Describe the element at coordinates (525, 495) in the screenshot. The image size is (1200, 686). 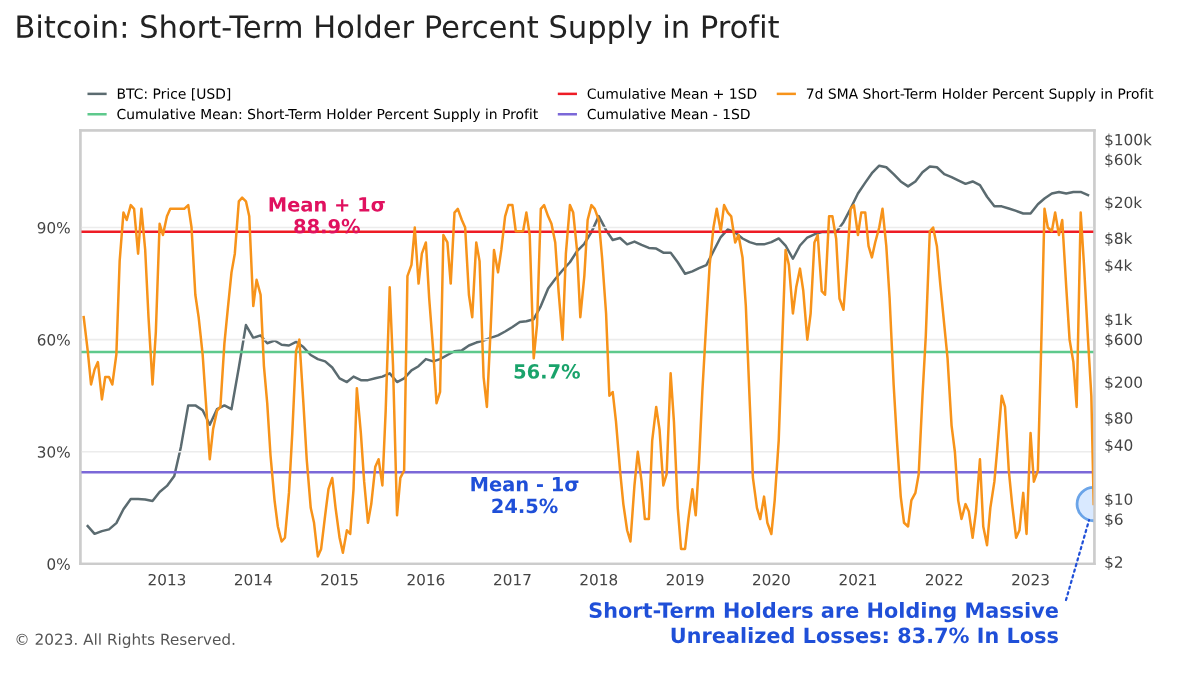
I see `annotation: Mean - 1σ 24.5%` at that location.